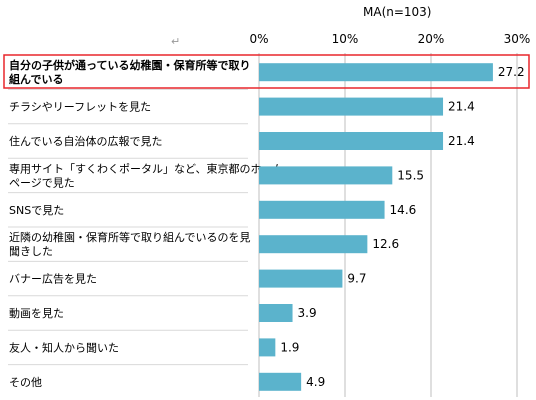  I want to click on category-label: 聞きした, so click(31, 251).